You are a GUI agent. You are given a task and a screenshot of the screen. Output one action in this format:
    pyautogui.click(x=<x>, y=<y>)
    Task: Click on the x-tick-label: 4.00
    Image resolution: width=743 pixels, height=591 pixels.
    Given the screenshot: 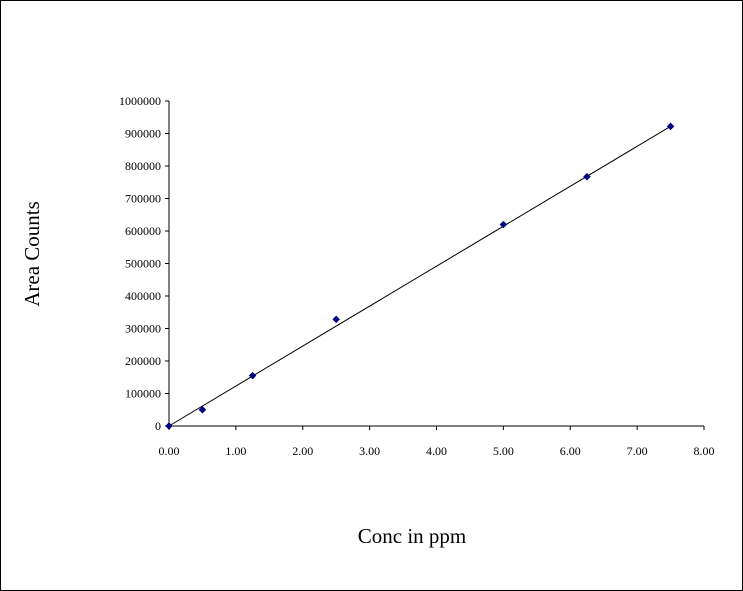 What is the action you would take?
    pyautogui.click(x=436, y=451)
    